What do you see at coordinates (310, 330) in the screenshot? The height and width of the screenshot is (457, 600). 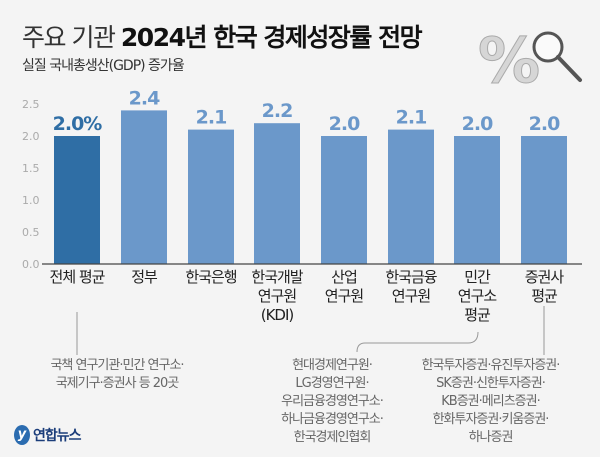 I see `bracket-lines` at bounding box center [310, 330].